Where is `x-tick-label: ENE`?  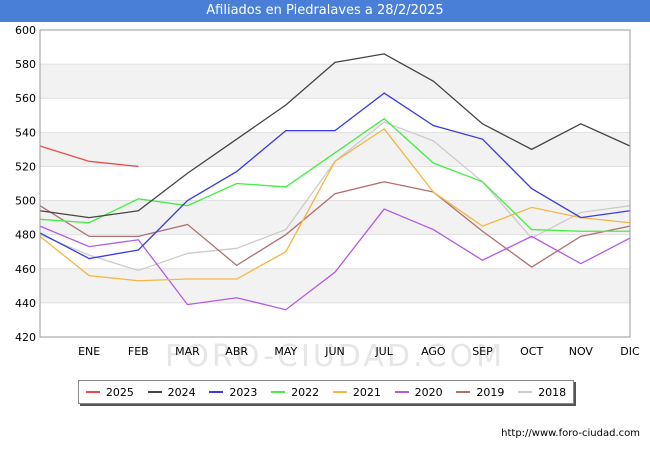
x-tick-label: ENE is located at coordinates (89, 351).